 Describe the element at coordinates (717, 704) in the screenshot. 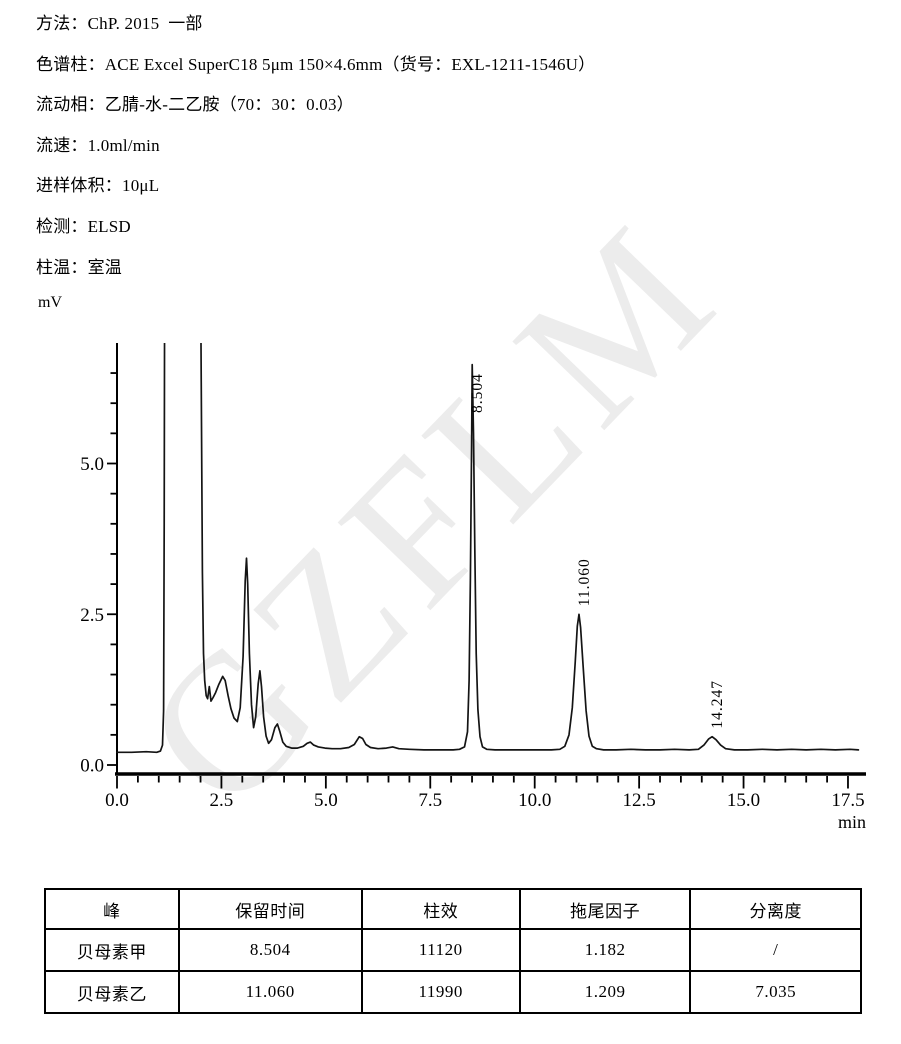

I see `peak-label: 14.247` at that location.